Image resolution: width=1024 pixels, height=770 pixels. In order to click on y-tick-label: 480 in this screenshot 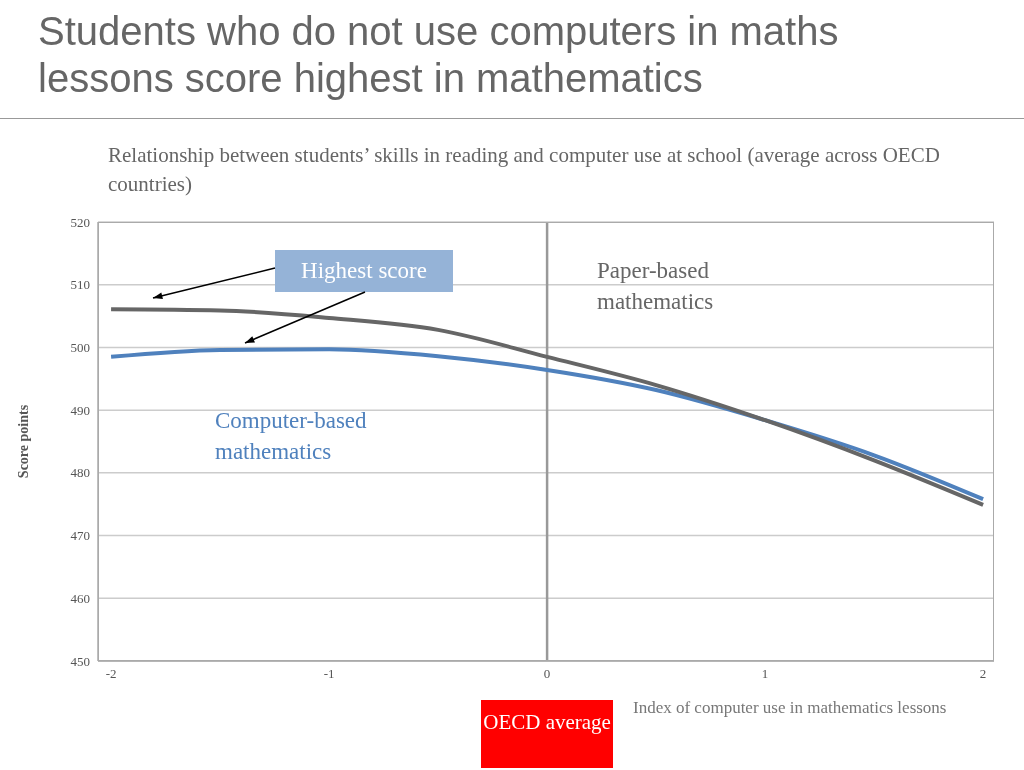, I will do `click(80, 473)`.